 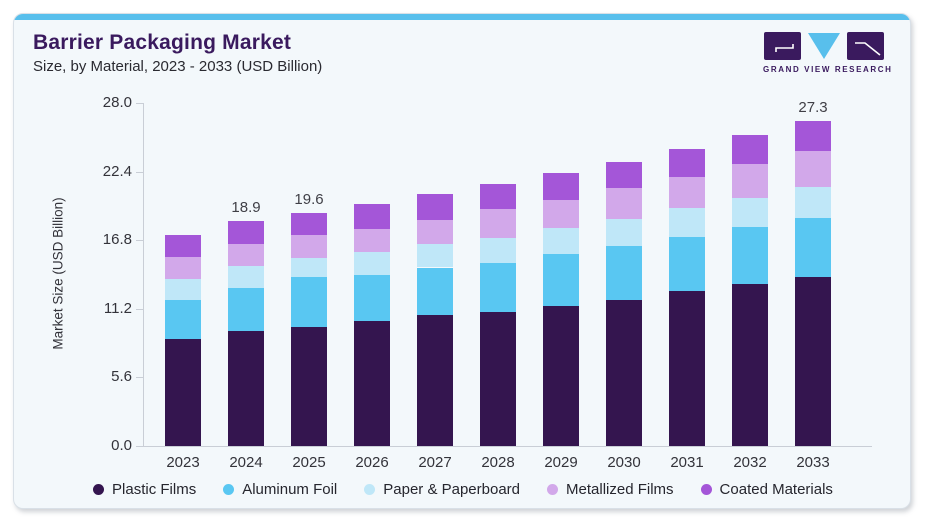 I want to click on bar-2027, so click(x=435, y=230).